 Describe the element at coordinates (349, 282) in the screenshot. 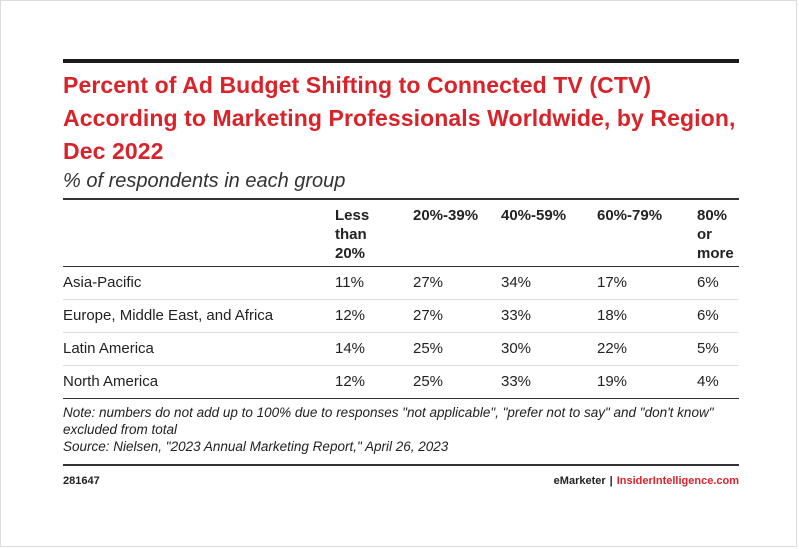

I see `cell-value: 11%` at that location.